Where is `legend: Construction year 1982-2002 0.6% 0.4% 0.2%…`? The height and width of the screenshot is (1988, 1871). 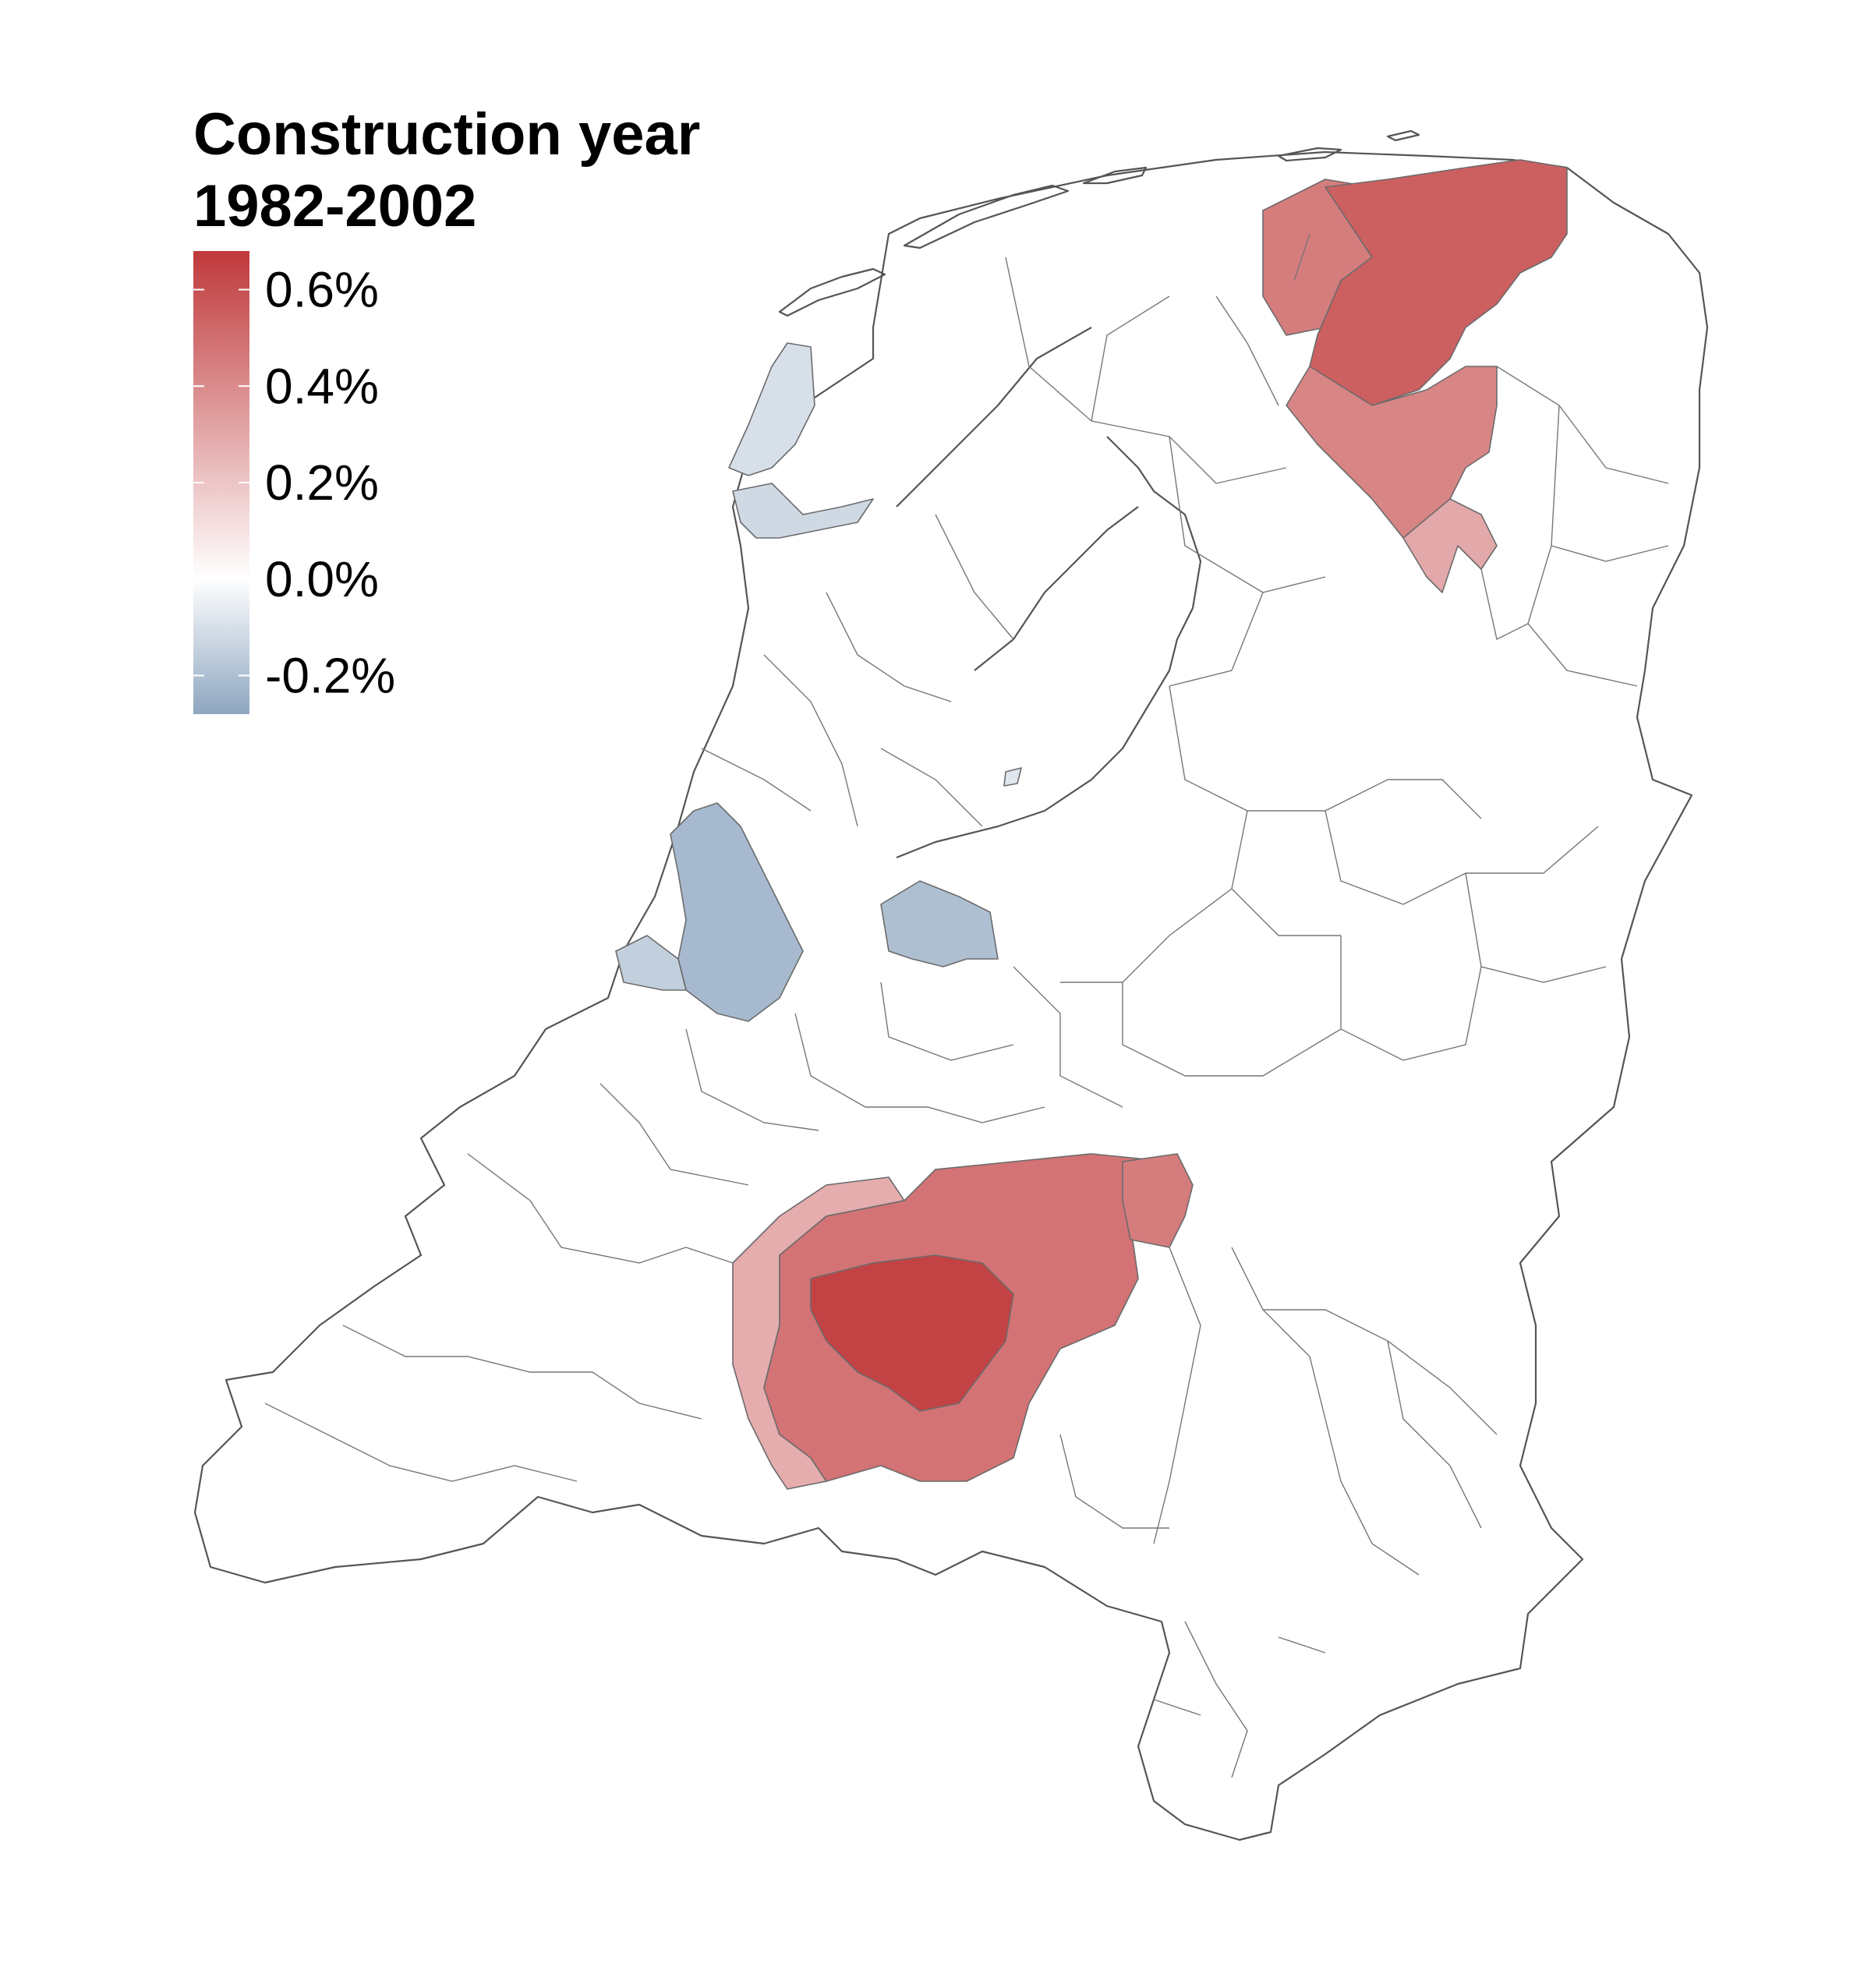 legend: Construction year 1982-2002 0.6% 0.4% 0.2%… is located at coordinates (446, 407).